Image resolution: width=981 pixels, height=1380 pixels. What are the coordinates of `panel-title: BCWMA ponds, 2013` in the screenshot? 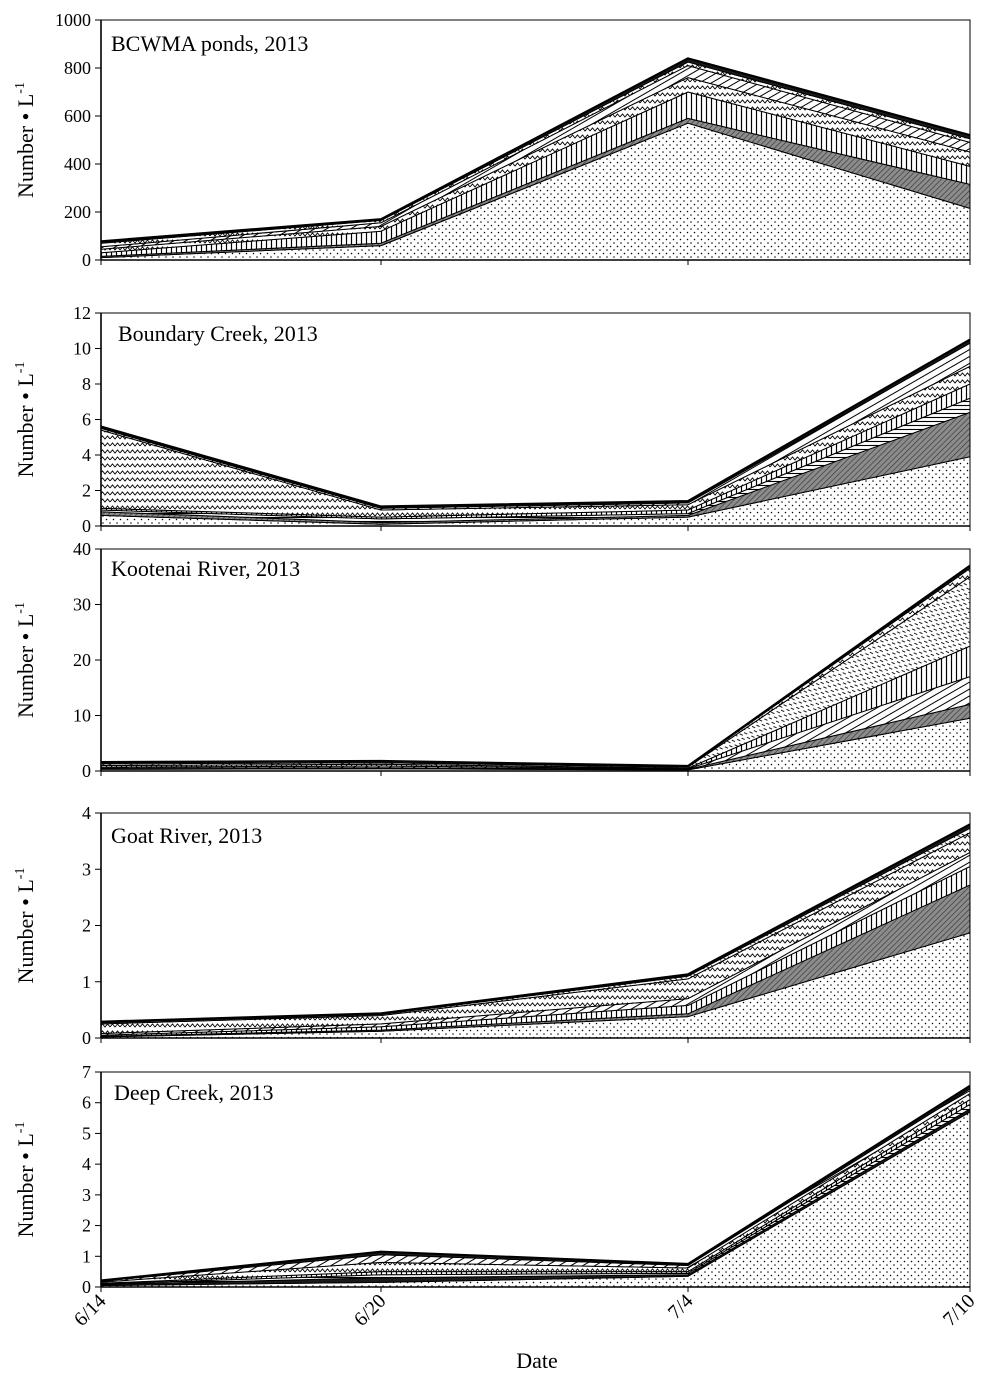 It's located at (209, 43).